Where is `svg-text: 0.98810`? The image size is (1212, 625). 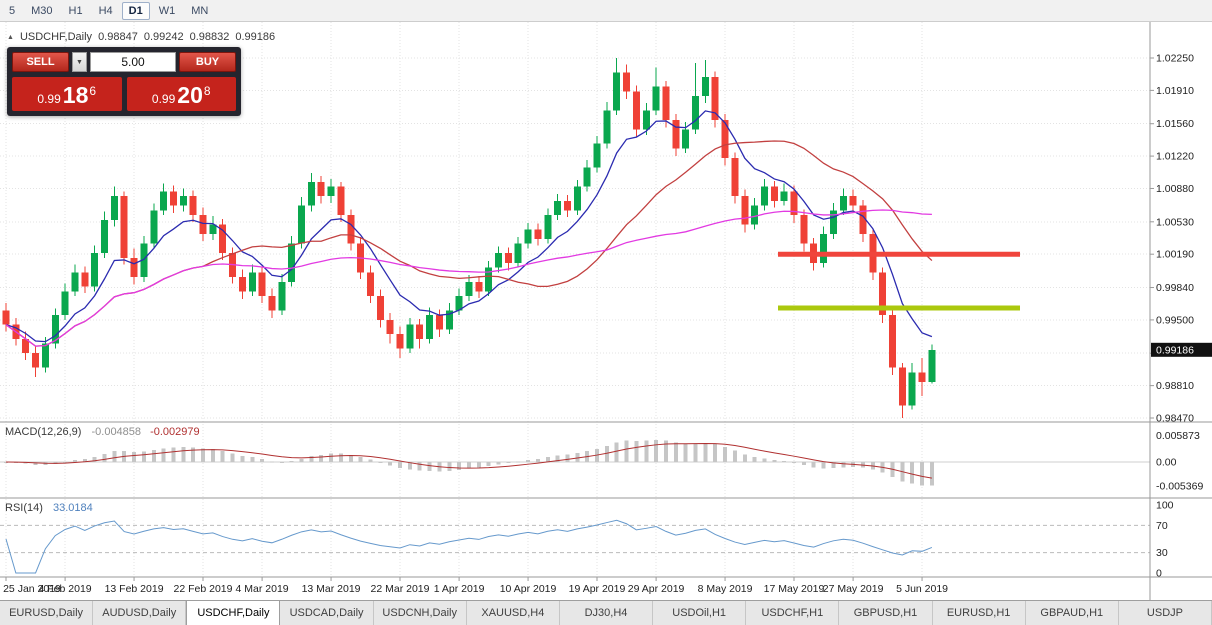 svg-text: 0.98810 is located at coordinates (1175, 386).